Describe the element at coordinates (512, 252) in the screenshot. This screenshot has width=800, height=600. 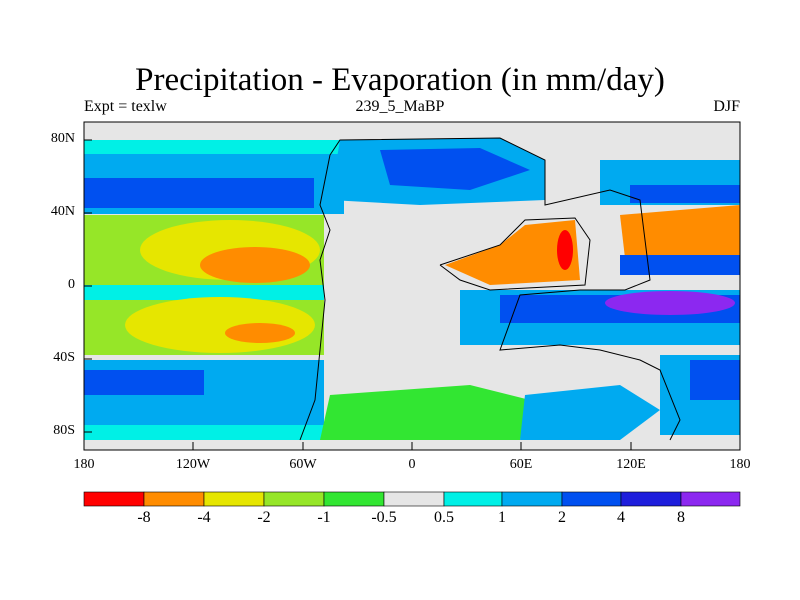
I see `field-continent-dry` at that location.